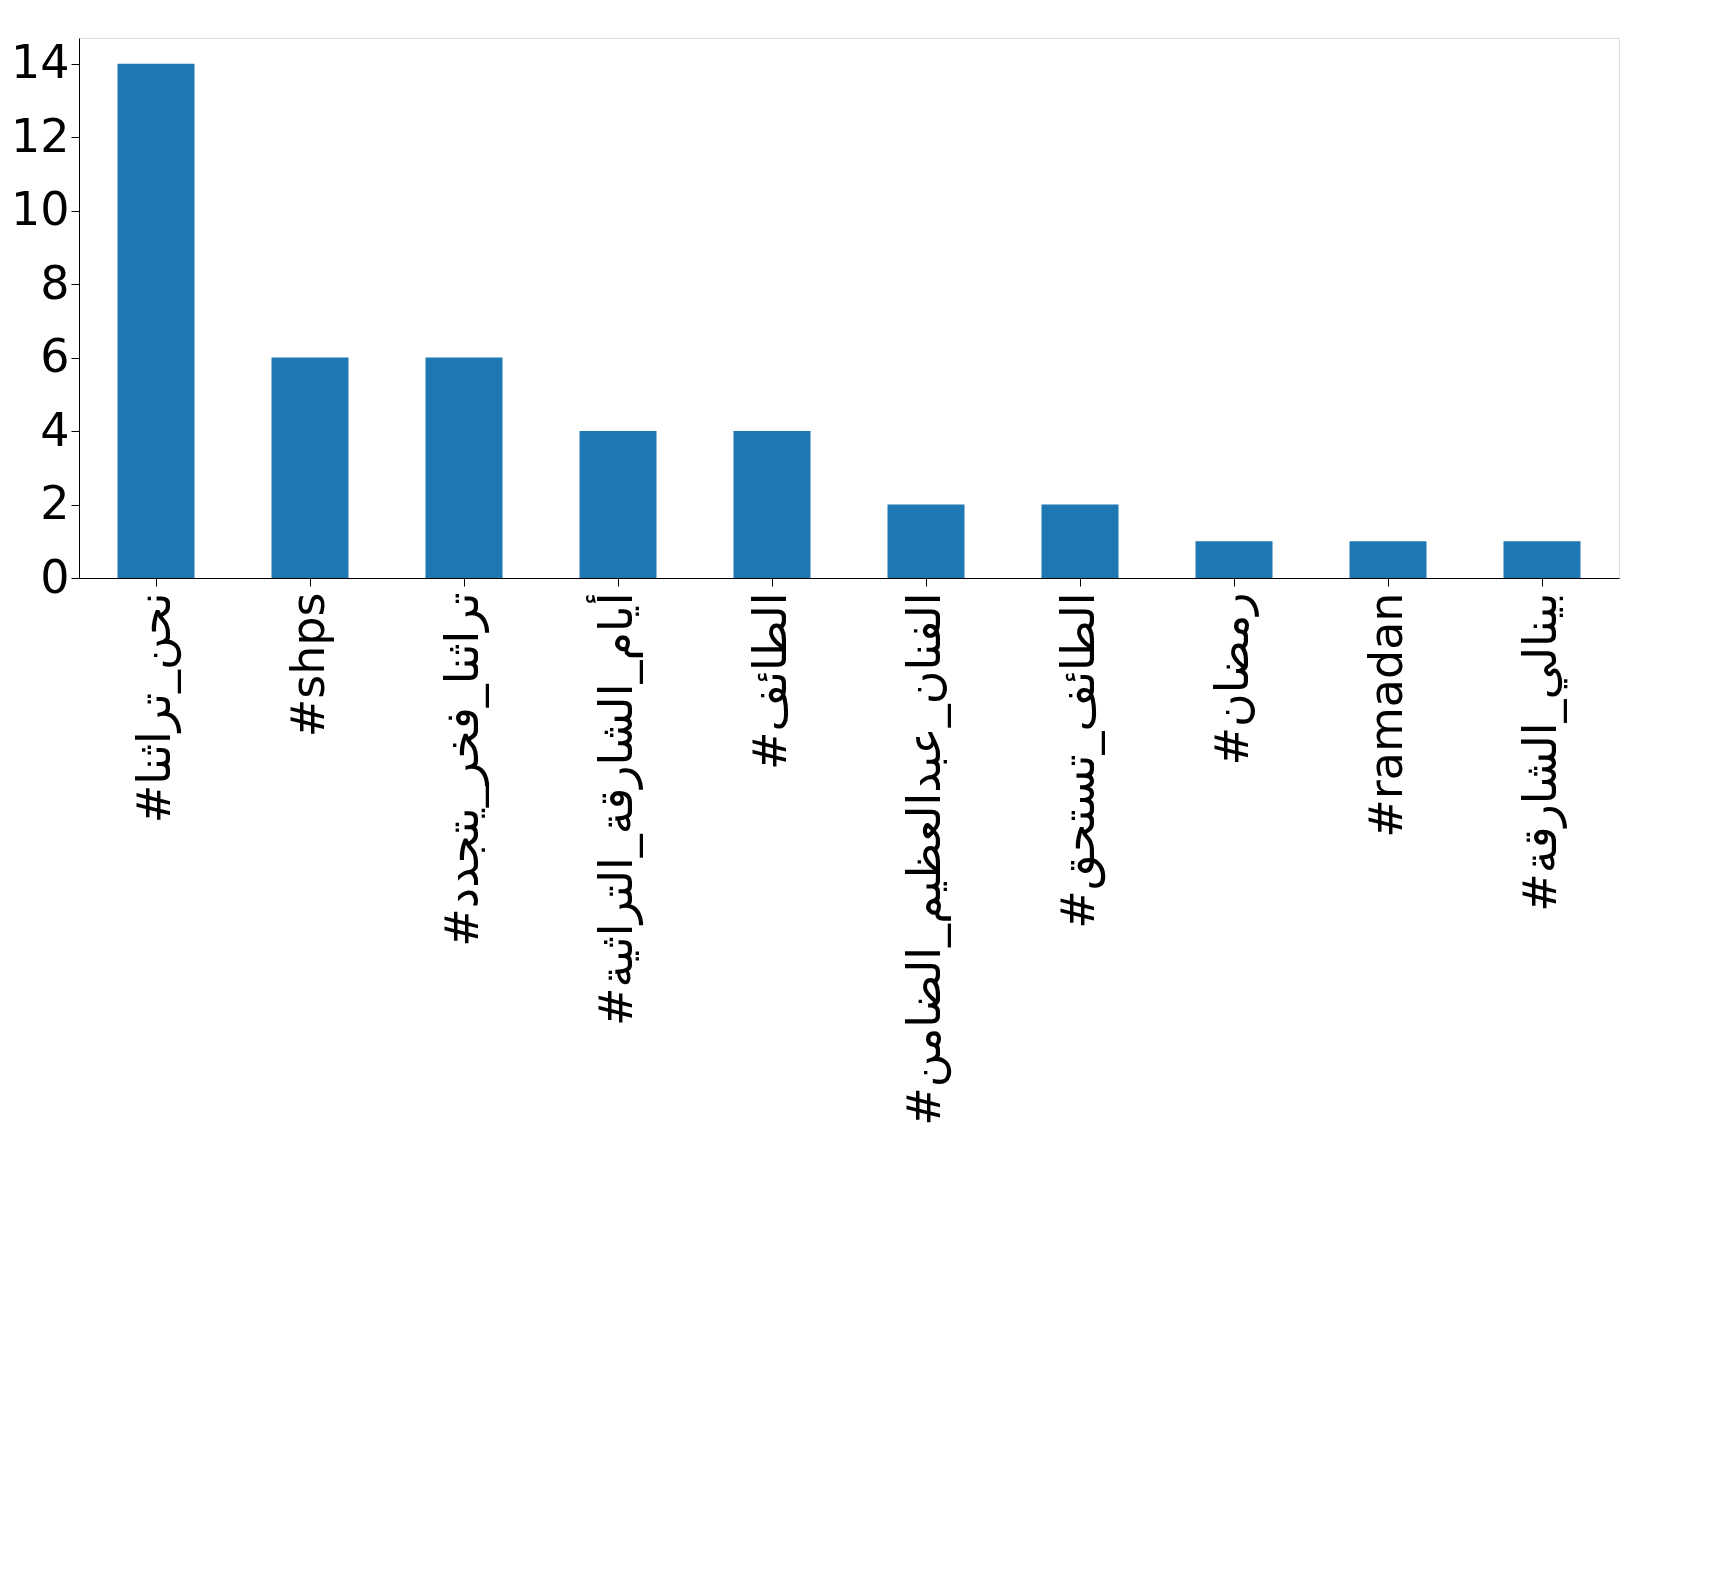  What do you see at coordinates (55, 576) in the screenshot?
I see `y-tick-label: 0` at bounding box center [55, 576].